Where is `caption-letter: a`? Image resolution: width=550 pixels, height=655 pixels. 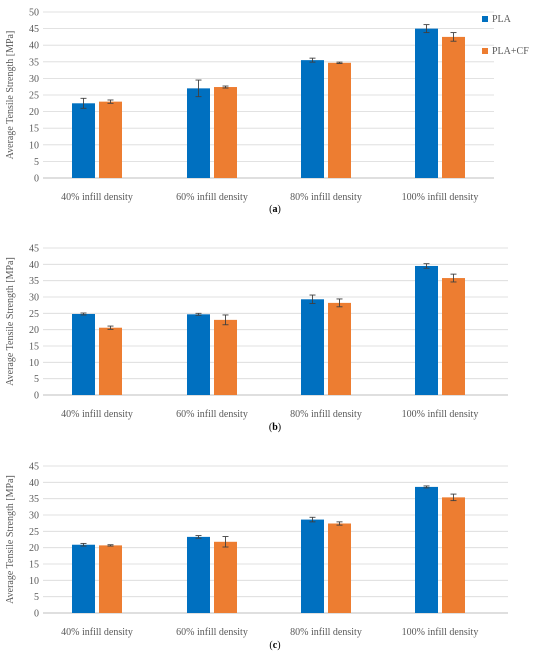 caption-letter: a is located at coordinates (275, 209).